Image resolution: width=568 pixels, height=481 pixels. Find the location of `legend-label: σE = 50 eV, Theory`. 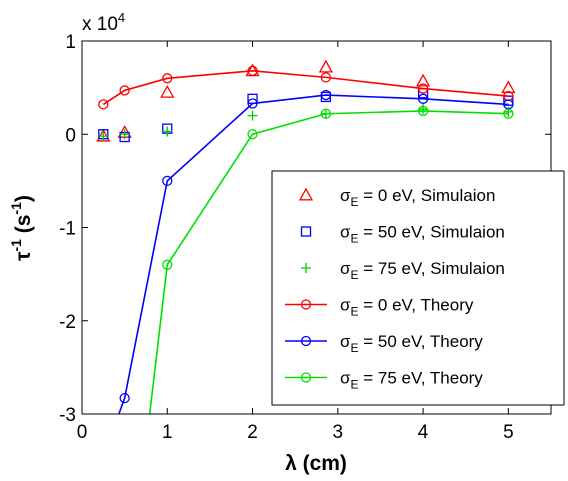

legend-label: σE = 50 eV, Theory is located at coordinates (411, 343).